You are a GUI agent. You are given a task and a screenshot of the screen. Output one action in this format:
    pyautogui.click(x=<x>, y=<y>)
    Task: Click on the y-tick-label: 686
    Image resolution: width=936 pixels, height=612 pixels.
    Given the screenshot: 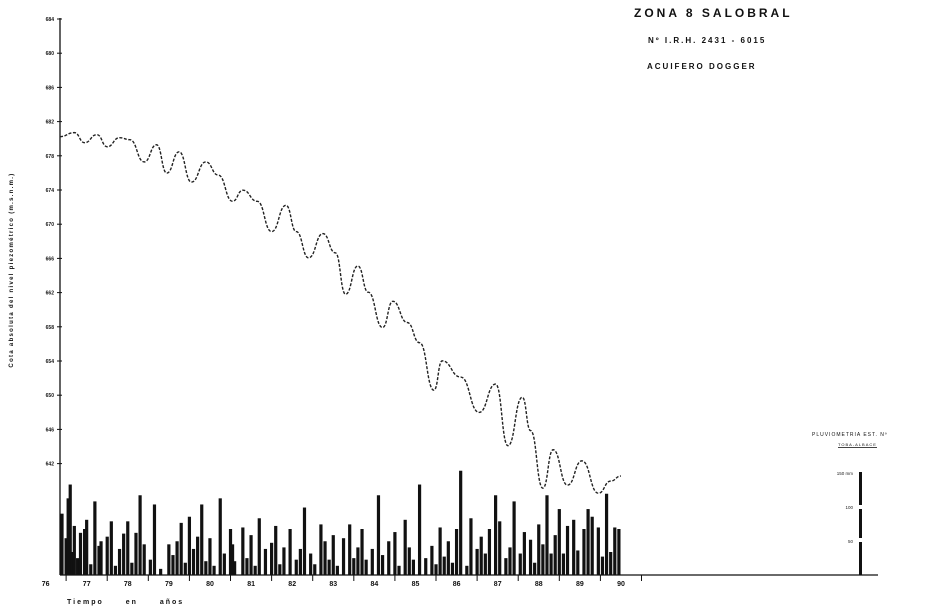 What is the action you would take?
    pyautogui.click(x=50, y=88)
    